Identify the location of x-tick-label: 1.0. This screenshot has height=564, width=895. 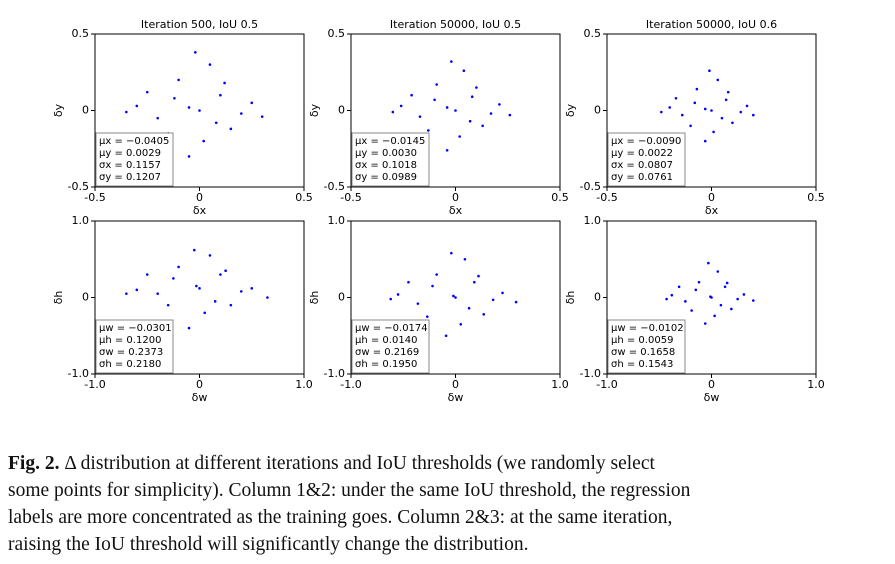
(816, 384).